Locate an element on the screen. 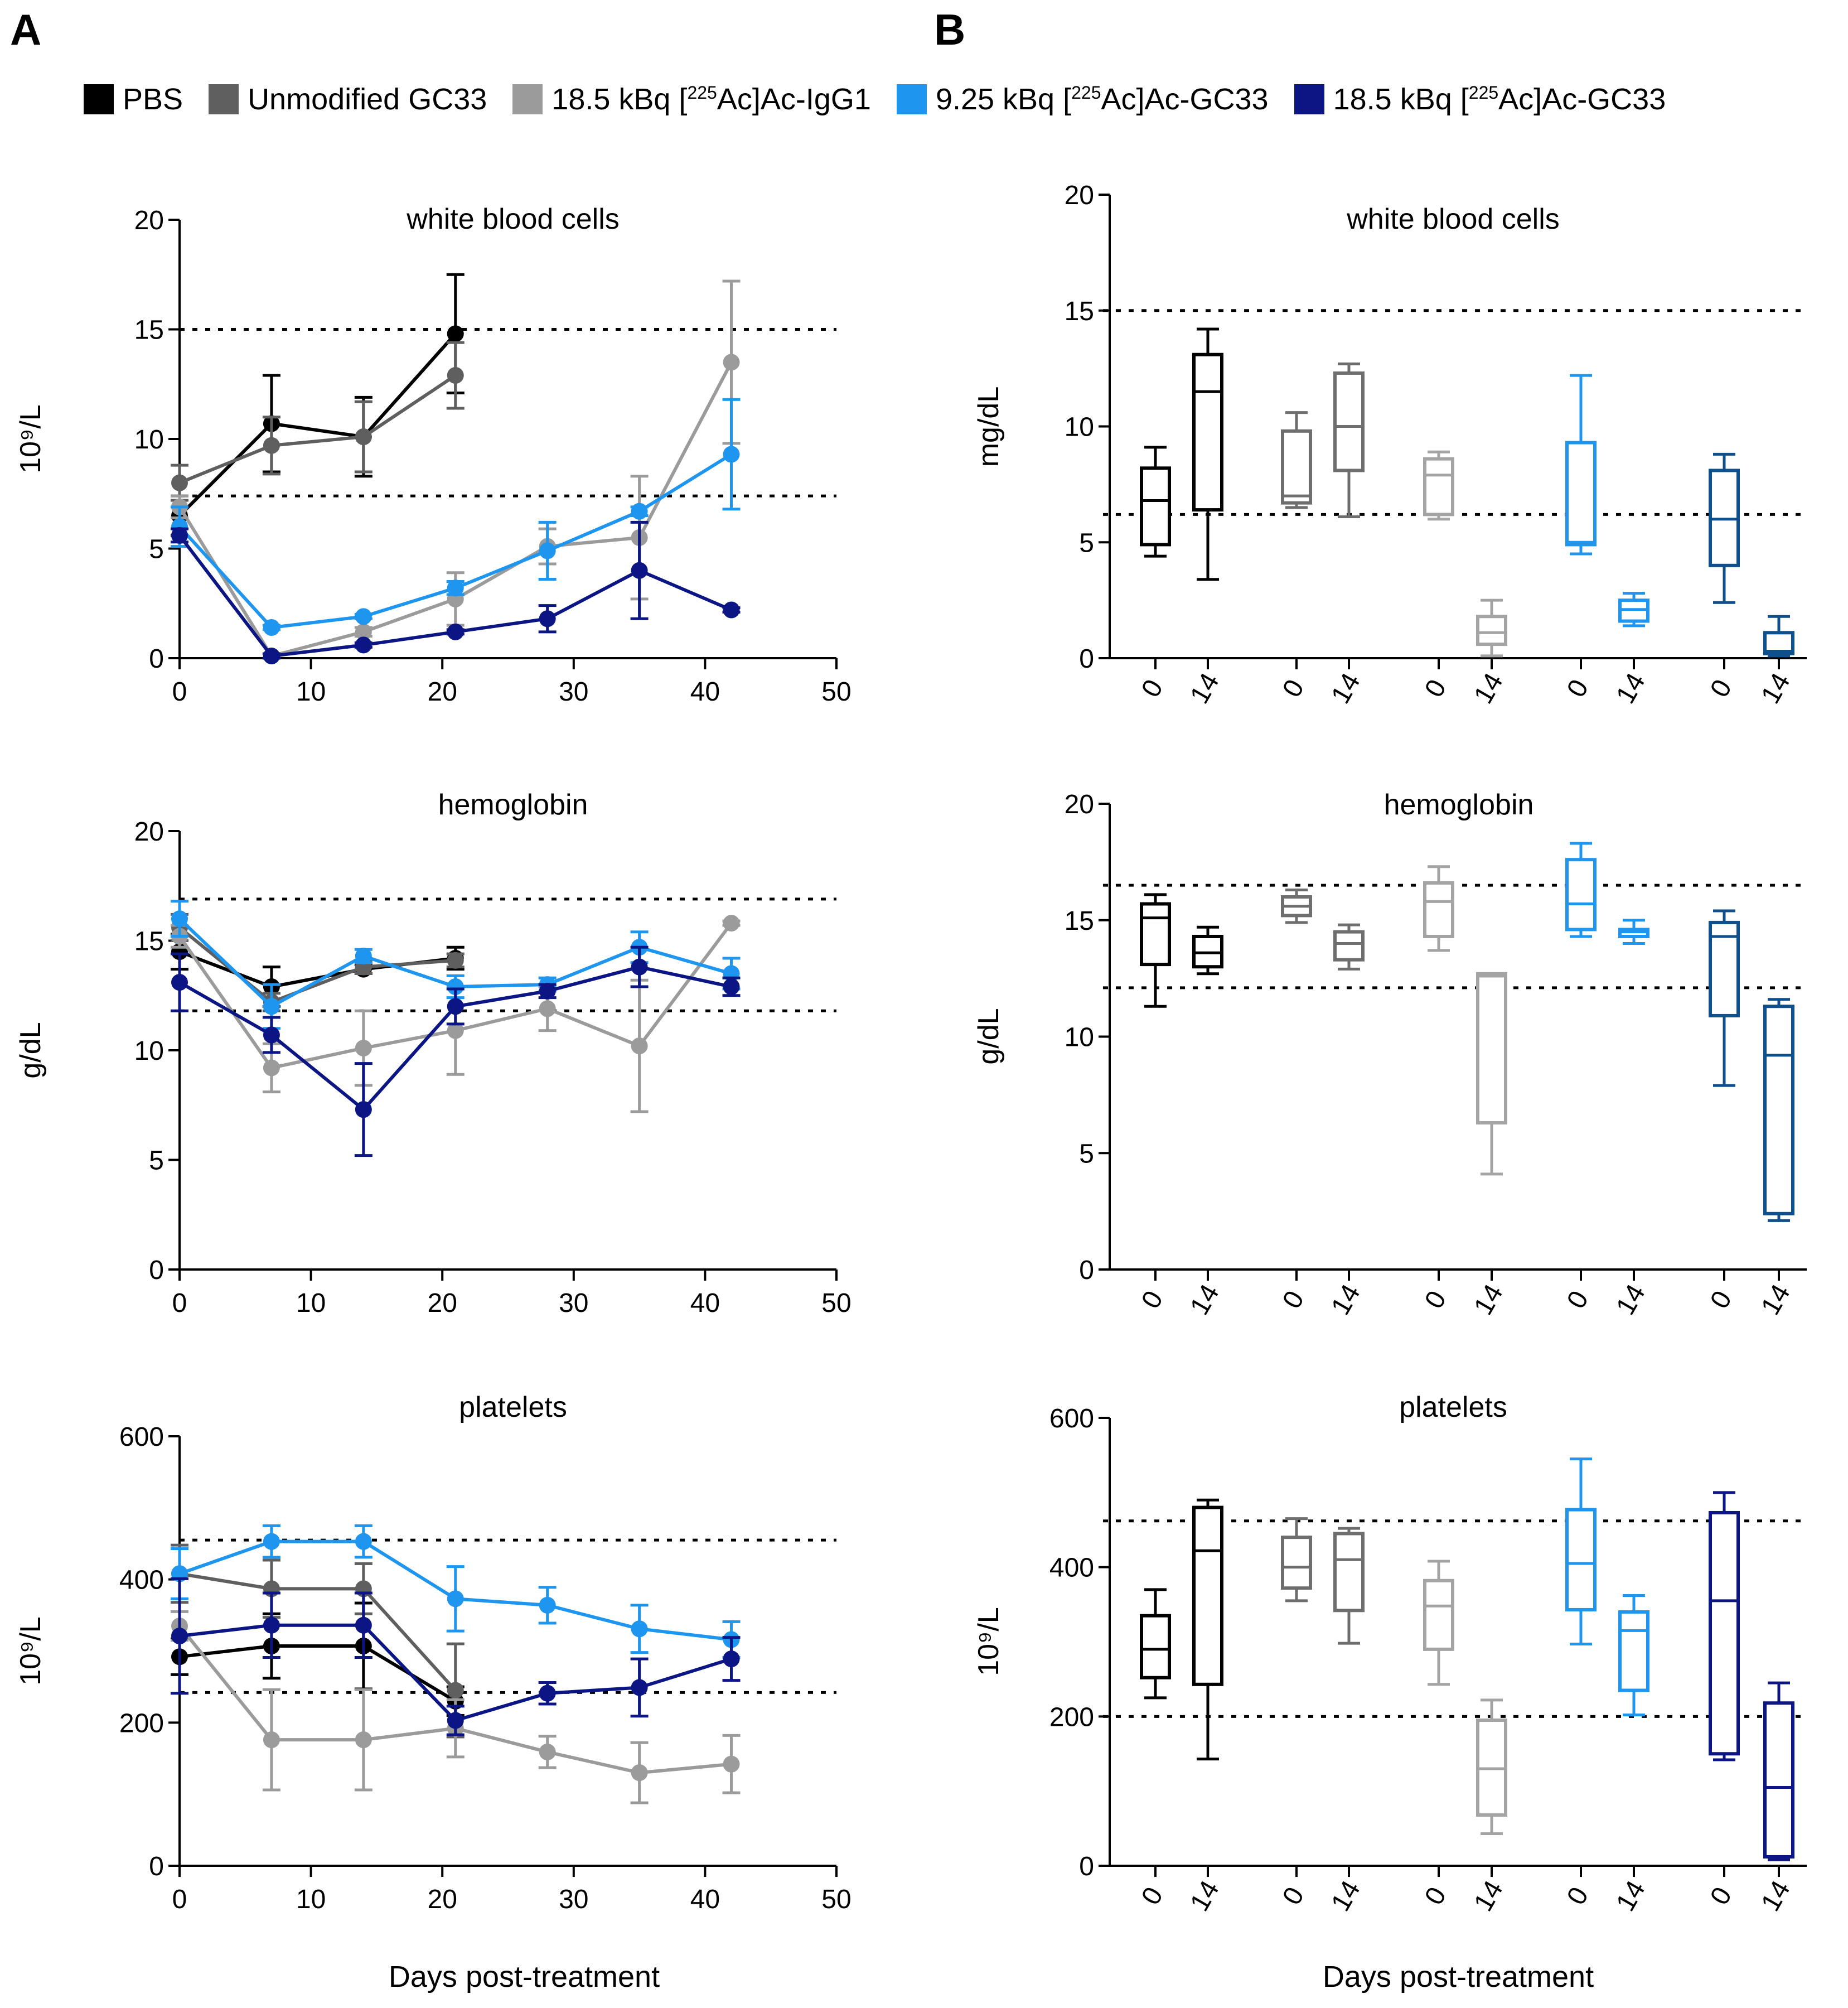  y-axis-label: g/dL is located at coordinates (31, 1050).